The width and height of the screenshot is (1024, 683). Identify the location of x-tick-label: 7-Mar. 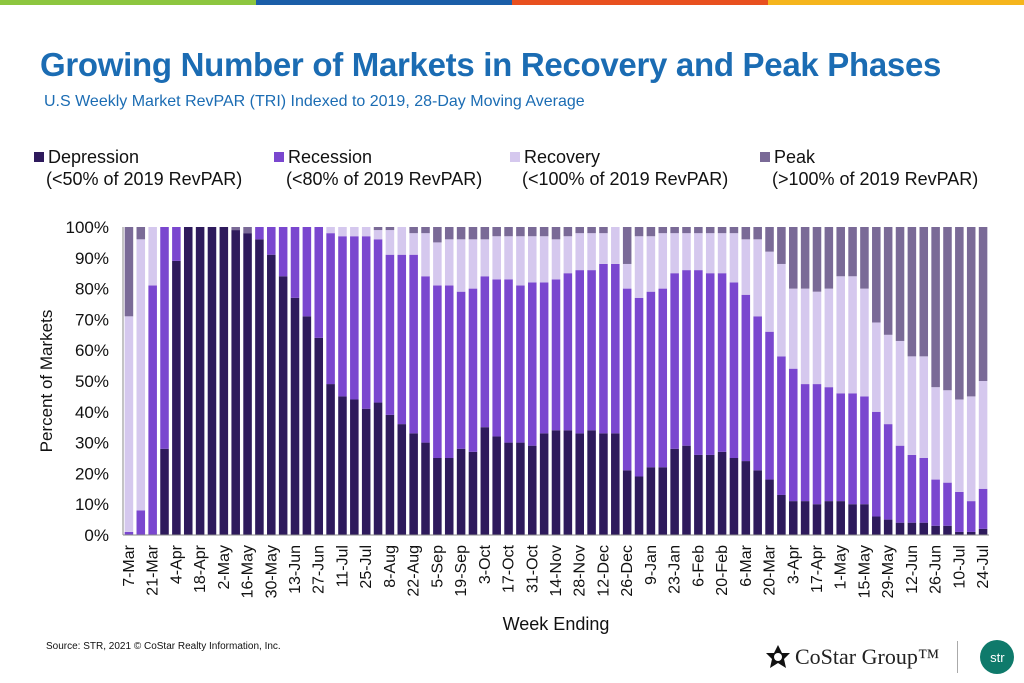
(129, 565).